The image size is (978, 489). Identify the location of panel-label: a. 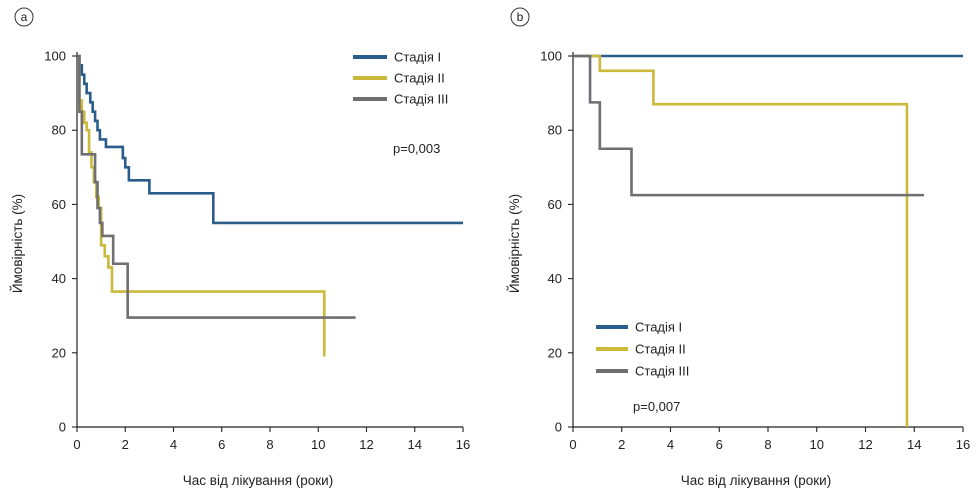
(24, 17).